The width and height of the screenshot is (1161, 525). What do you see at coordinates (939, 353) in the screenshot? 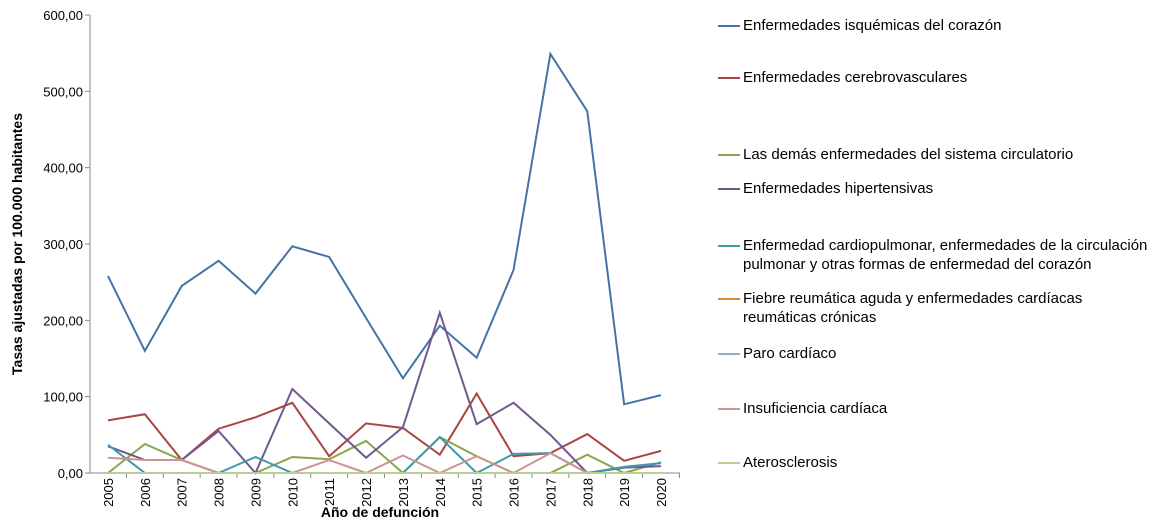
I see `legend-item: Paro cardíaco` at bounding box center [939, 353].